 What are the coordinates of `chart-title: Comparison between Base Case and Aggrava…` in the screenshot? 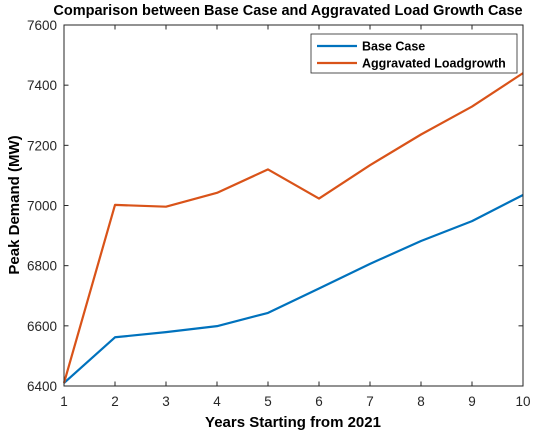 It's located at (287, 11).